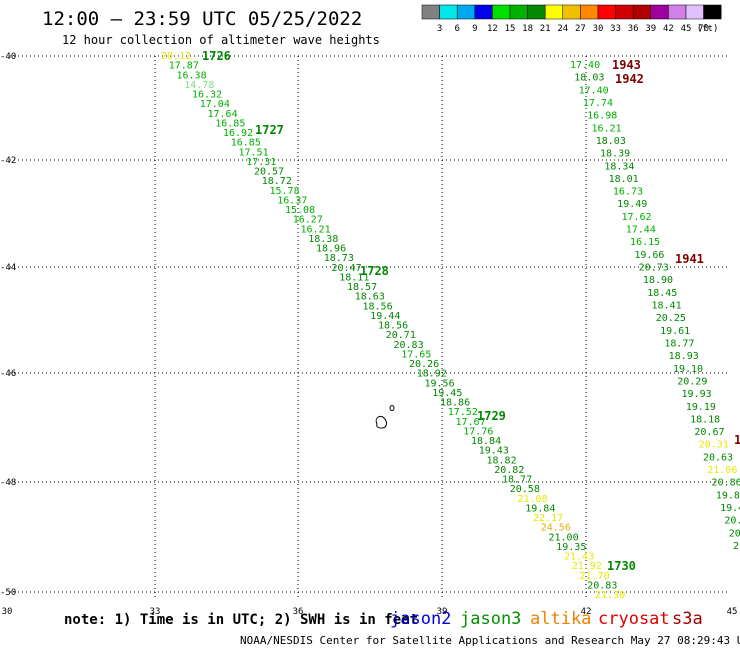 This screenshot has height=650, width=740. I want to click on wave-height-value: 19.45, so click(447, 393).